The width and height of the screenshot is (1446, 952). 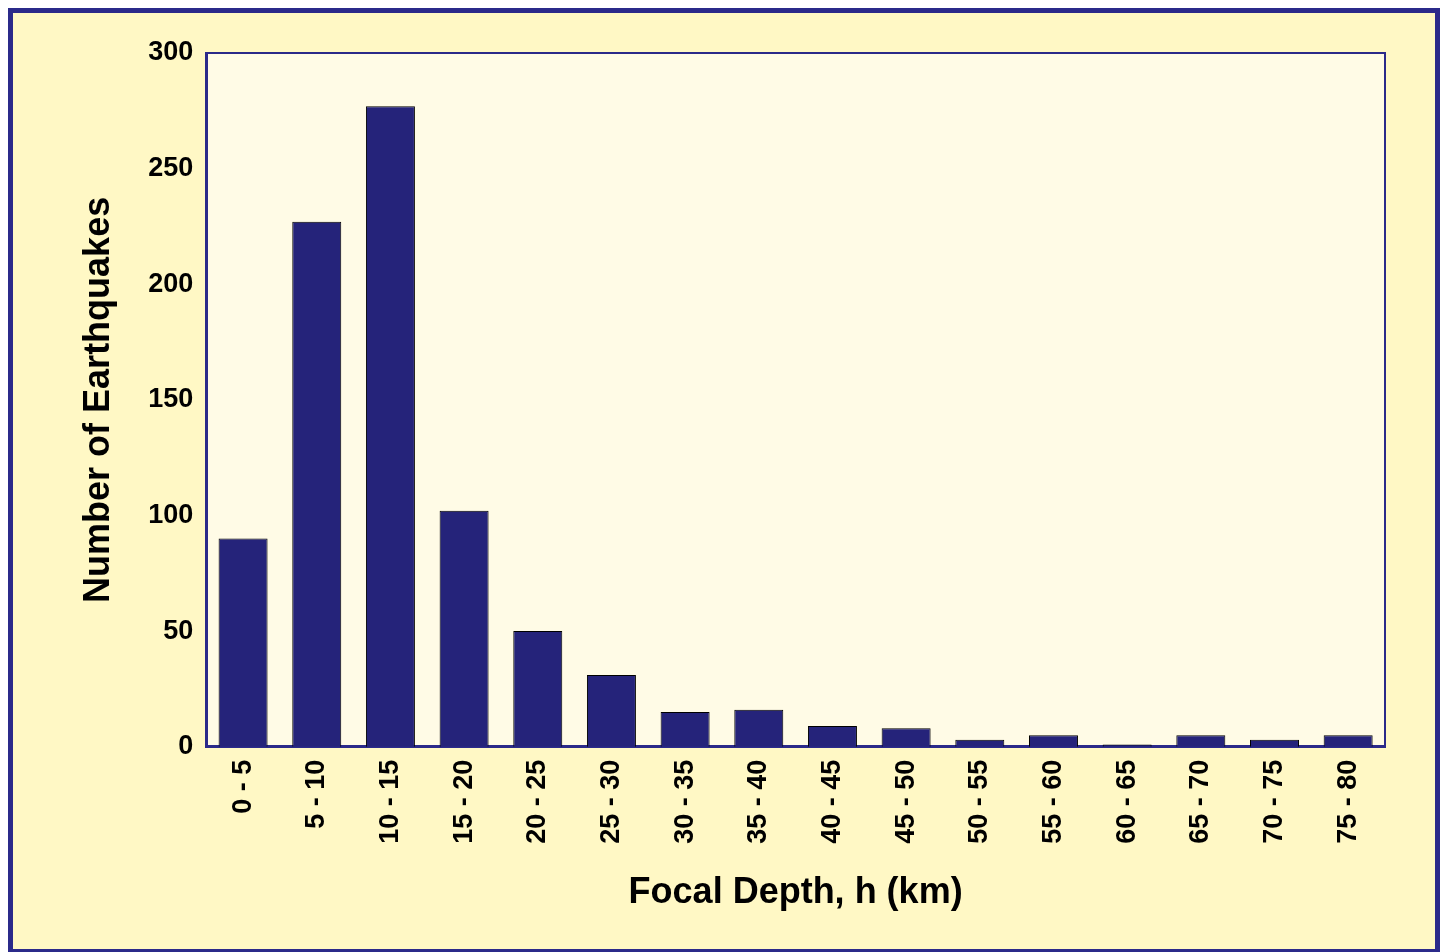 I want to click on x-tick-label: 40 - 45, so click(x=830, y=801).